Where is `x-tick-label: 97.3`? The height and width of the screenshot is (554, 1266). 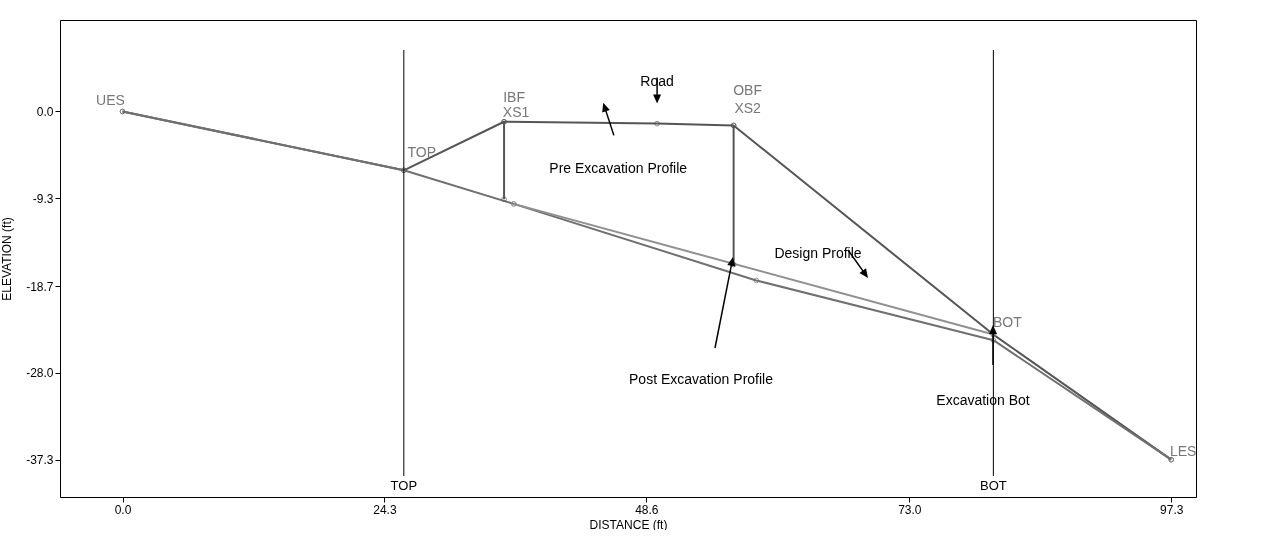
x-tick-label: 97.3 is located at coordinates (1172, 509).